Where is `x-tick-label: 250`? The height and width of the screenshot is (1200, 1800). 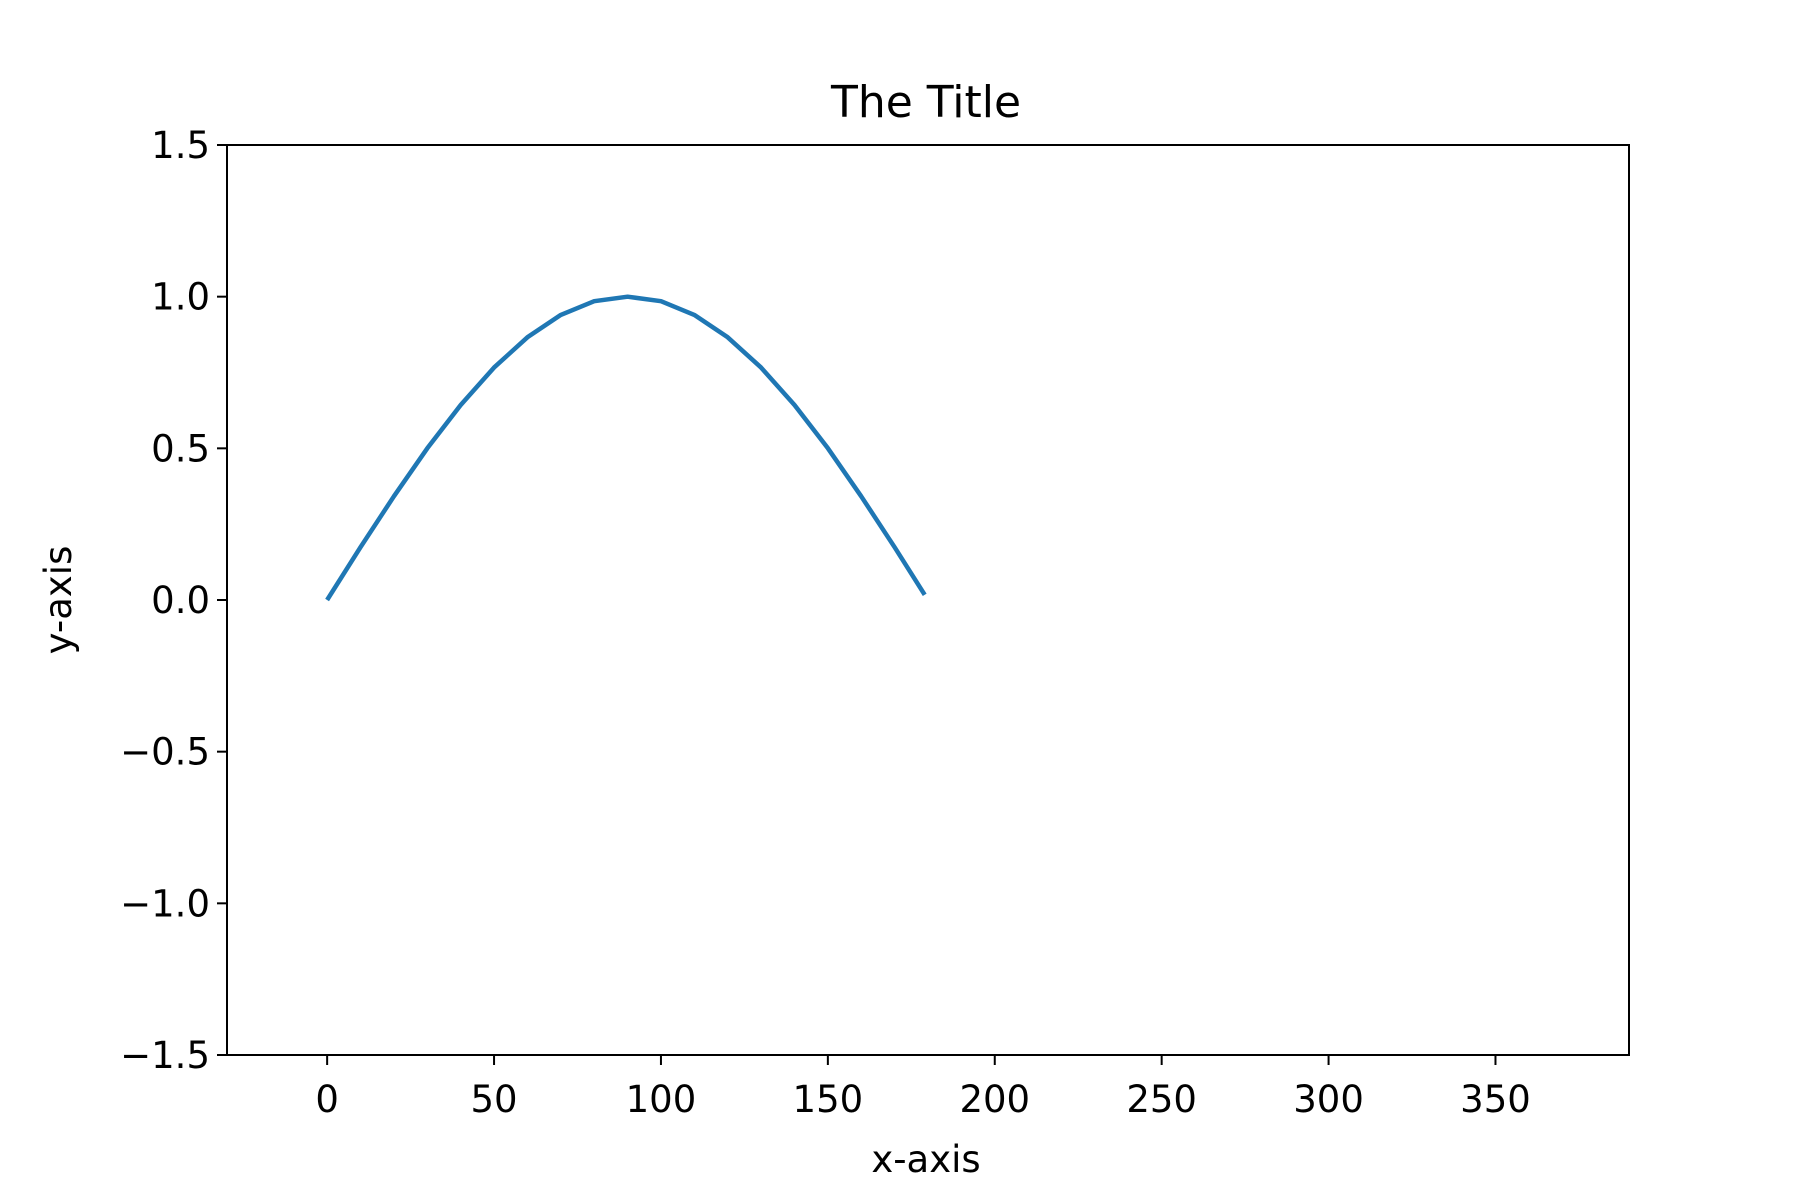
x-tick-label: 250 is located at coordinates (1161, 1099).